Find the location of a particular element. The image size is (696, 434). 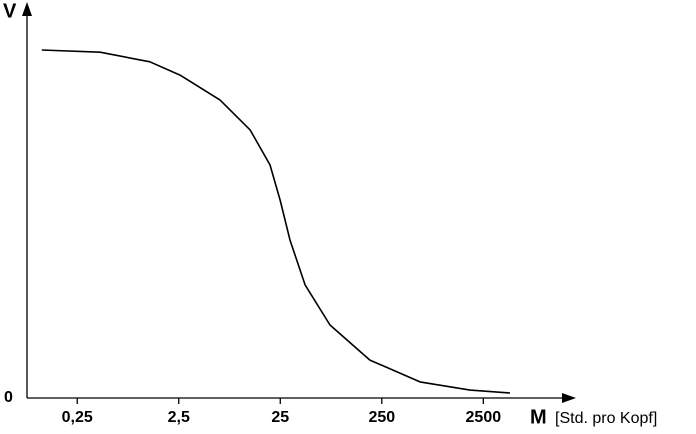

x-axis-arrow is located at coordinates (569, 398).